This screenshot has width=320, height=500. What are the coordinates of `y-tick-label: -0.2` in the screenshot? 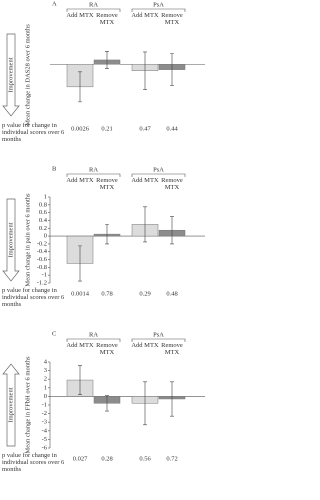 It's located at (42, 243).